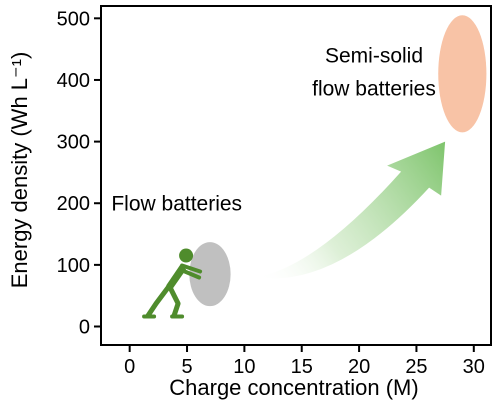  I want to click on figure-layer, so click(172, 283).